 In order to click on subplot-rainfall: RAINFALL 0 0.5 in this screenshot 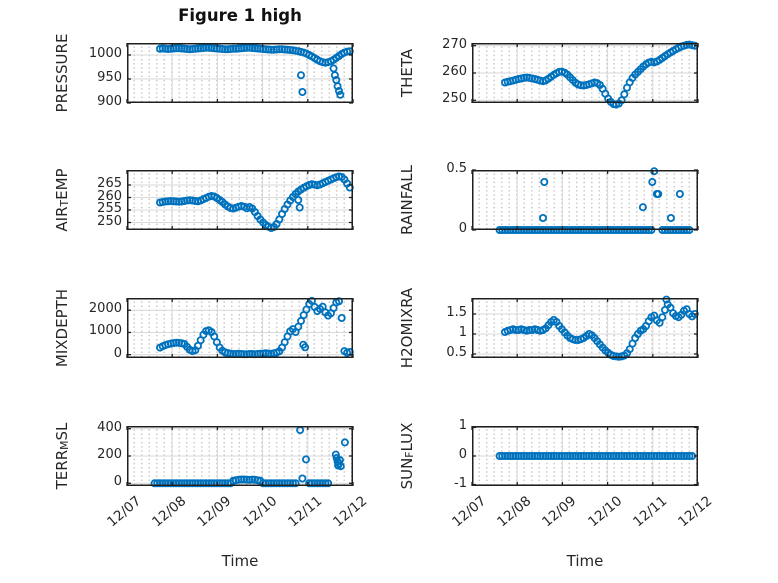, I will do `click(548, 198)`.